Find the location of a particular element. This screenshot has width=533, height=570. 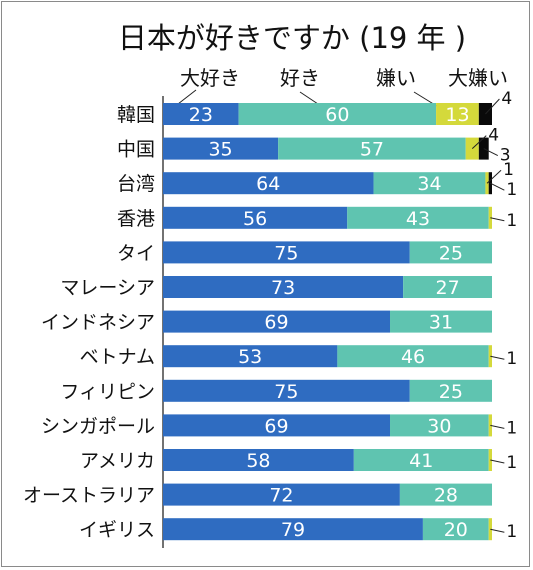

value-label: 58 is located at coordinates (258, 461).